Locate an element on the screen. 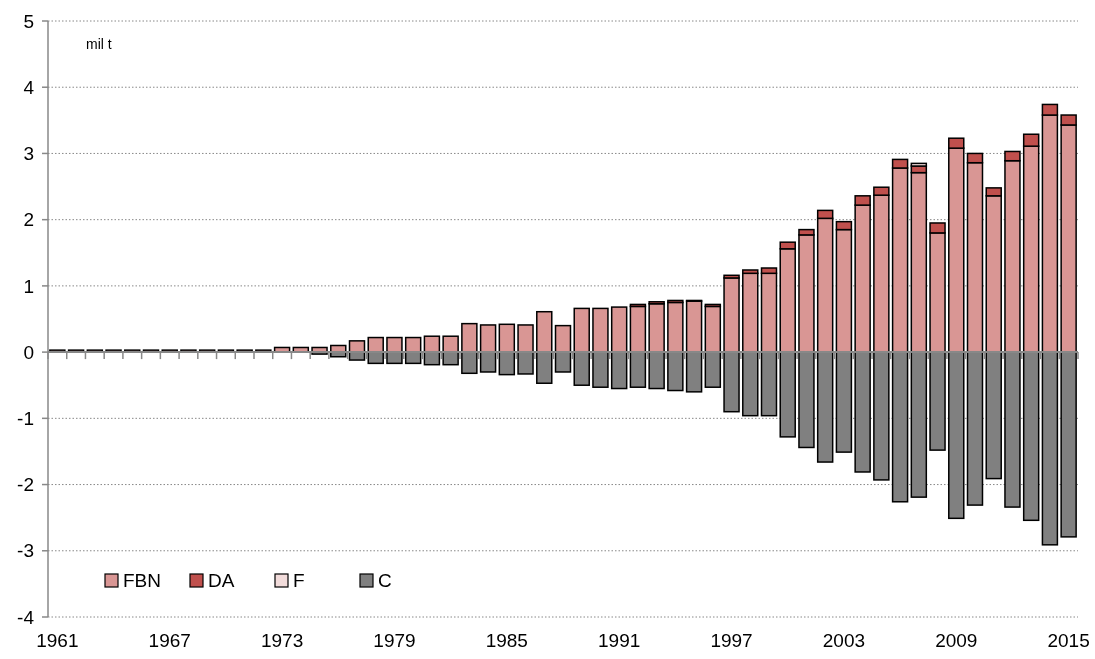 The image size is (1095, 659). y-tick-label: -4 is located at coordinates (26, 617).